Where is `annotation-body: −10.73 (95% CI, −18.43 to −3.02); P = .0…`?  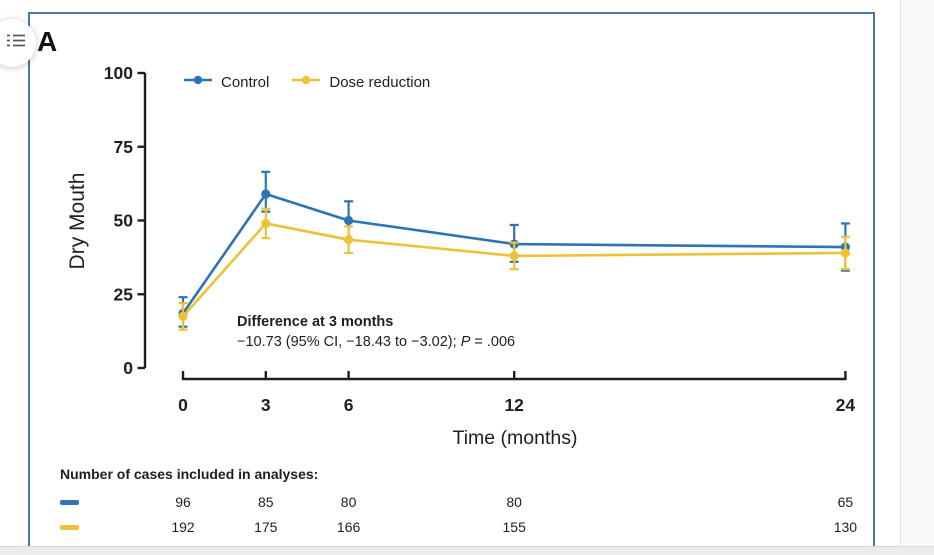
annotation-body: −10.73 (95% CI, −18.43 to −3.02); P = .0… is located at coordinates (376, 342).